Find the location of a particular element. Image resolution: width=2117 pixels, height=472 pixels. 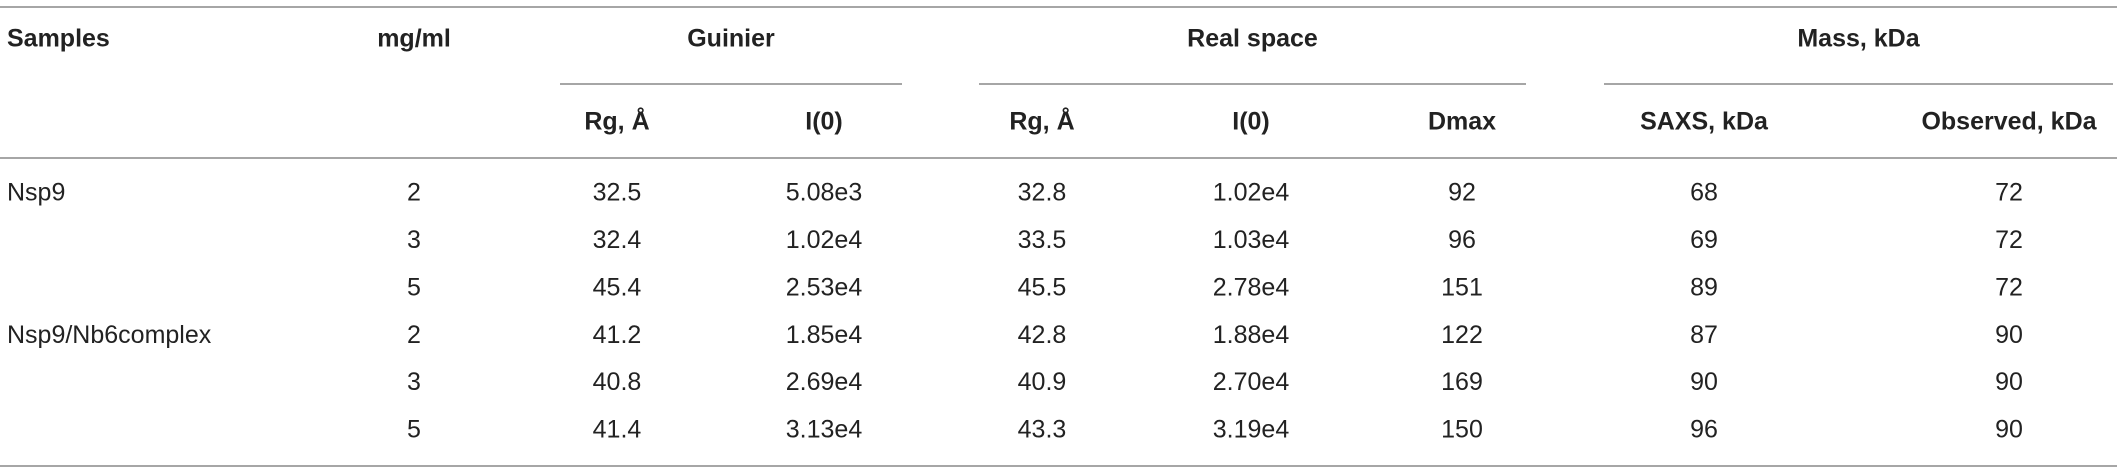

cell: 32.5 is located at coordinates (617, 193).